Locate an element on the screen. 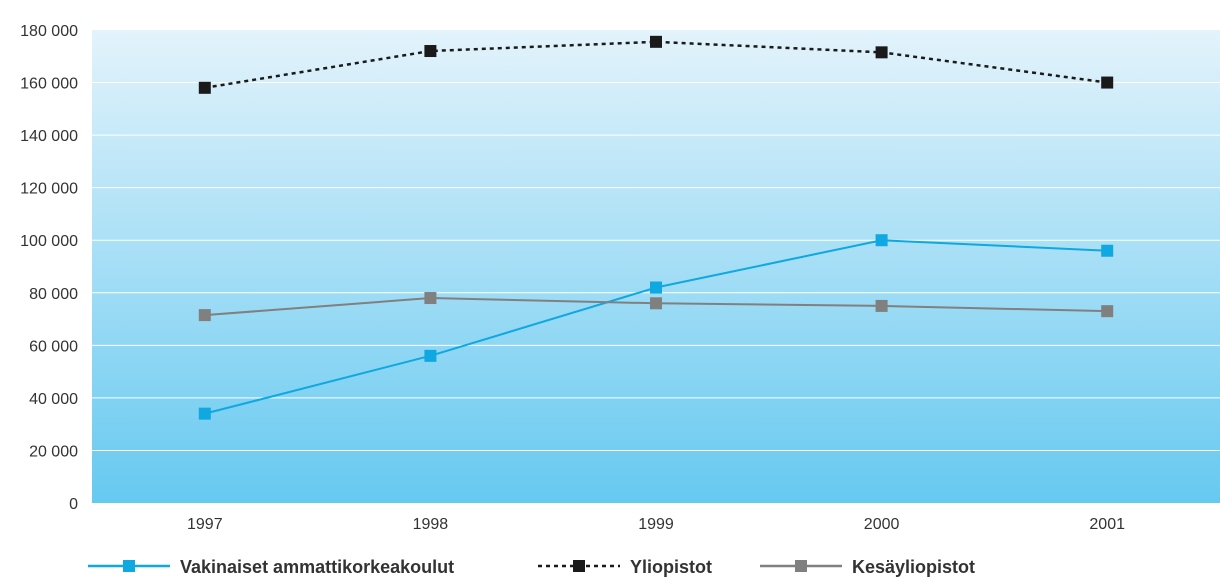 The height and width of the screenshot is (578, 1220). y-tick-label: 140 000 is located at coordinates (49, 136).